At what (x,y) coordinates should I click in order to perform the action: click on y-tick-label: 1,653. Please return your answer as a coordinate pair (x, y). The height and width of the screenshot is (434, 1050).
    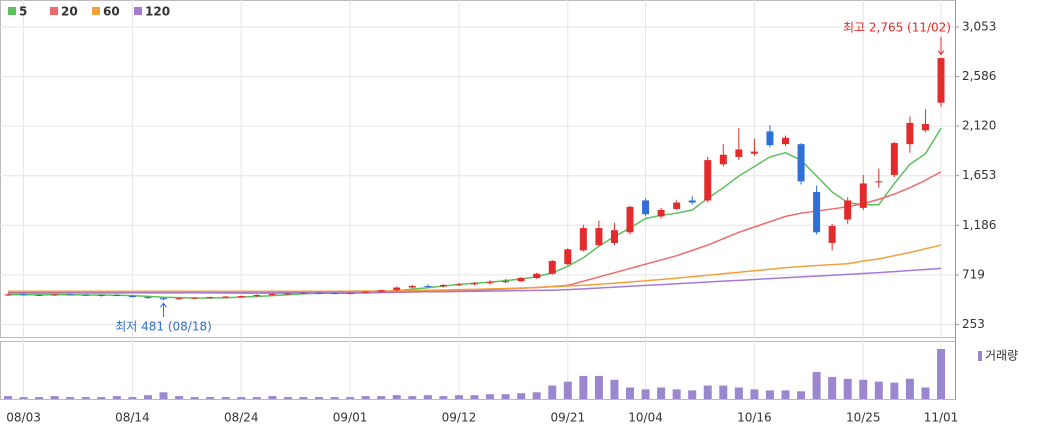
    Looking at the image, I should click on (979, 175).